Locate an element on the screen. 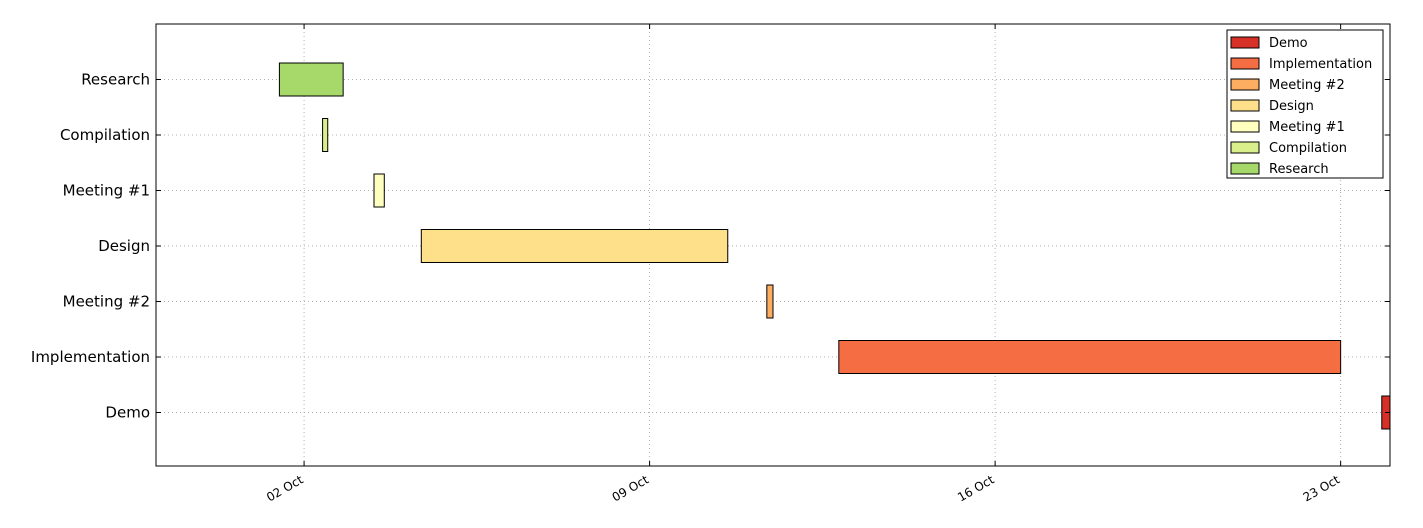 The image size is (1423, 528). legend-swatch-research is located at coordinates (1245, 168).